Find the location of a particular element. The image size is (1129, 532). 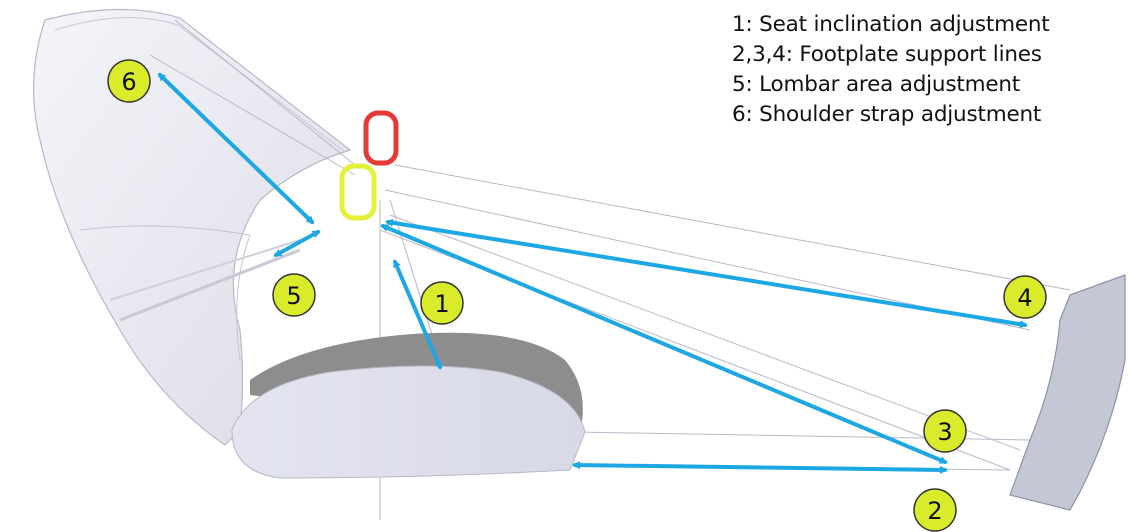

red-carabiner is located at coordinates (381, 138).